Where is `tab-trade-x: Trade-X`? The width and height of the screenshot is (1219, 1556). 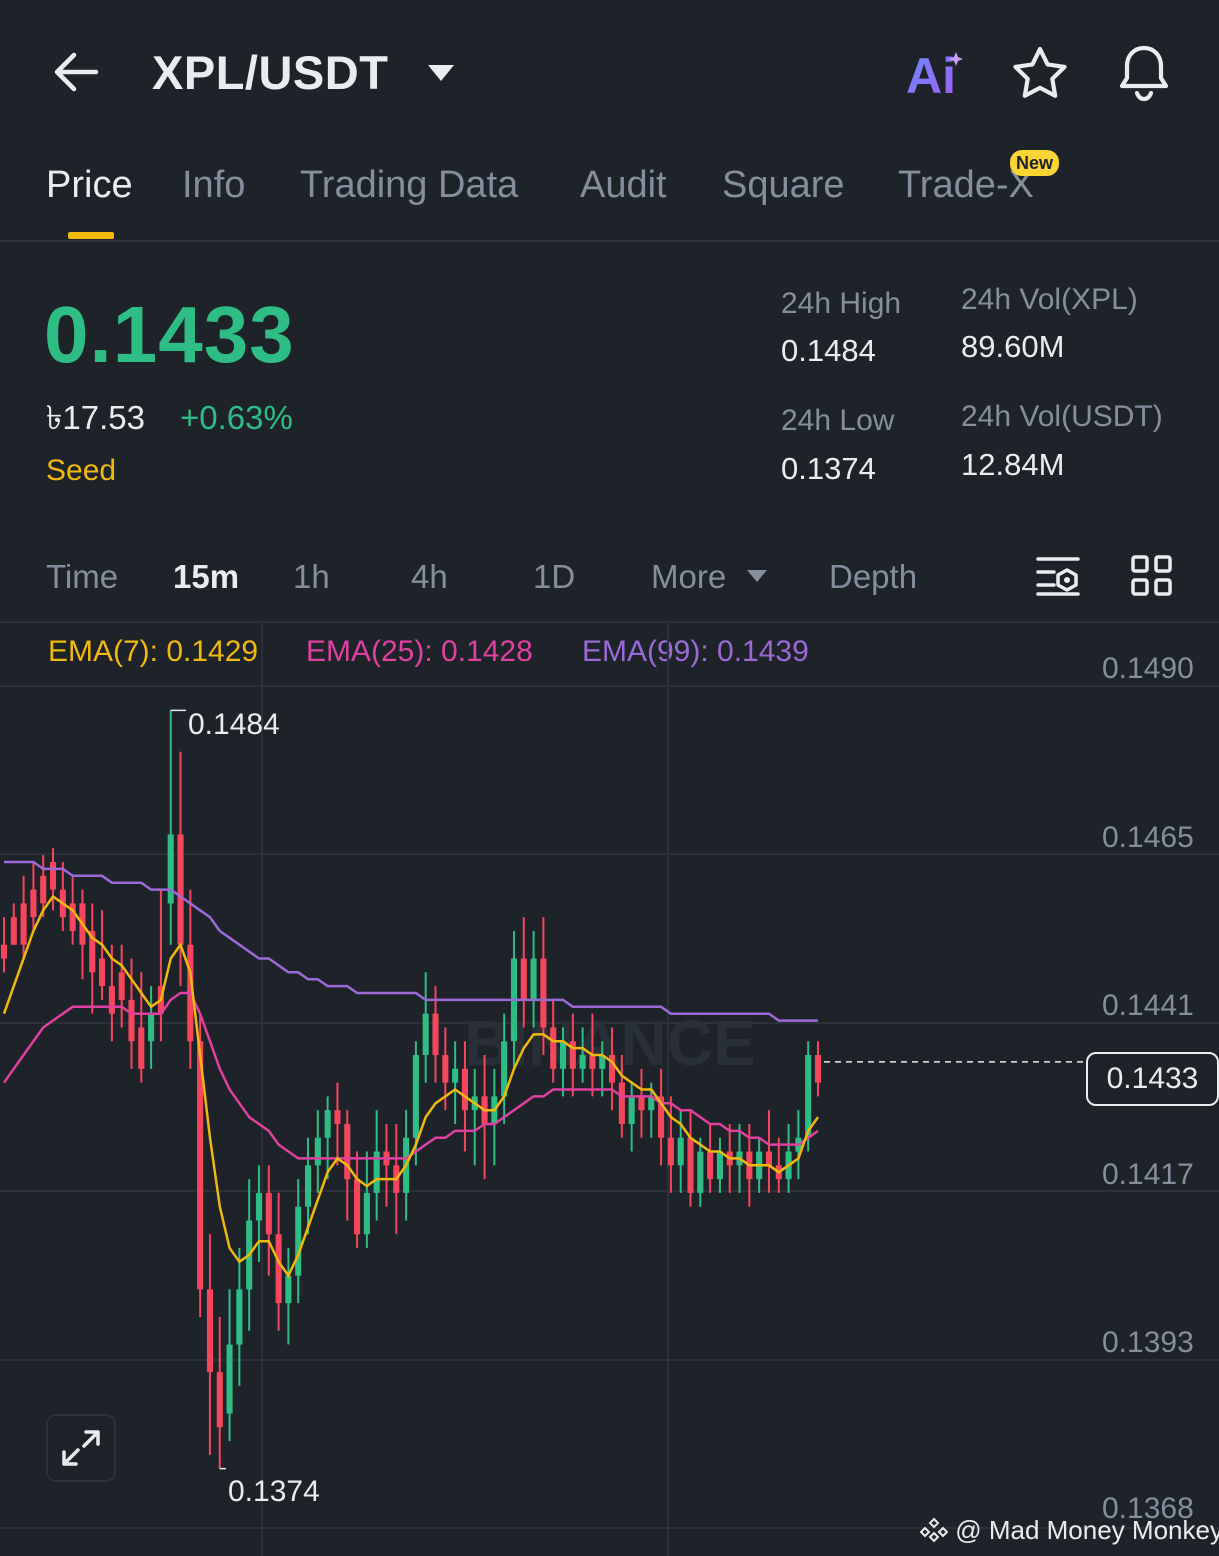
tab-trade-x: Trade-X is located at coordinates (966, 185).